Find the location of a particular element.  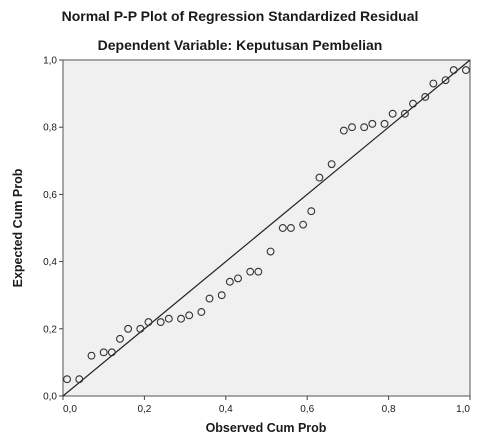

x-tick-label: 0,4 is located at coordinates (226, 409).